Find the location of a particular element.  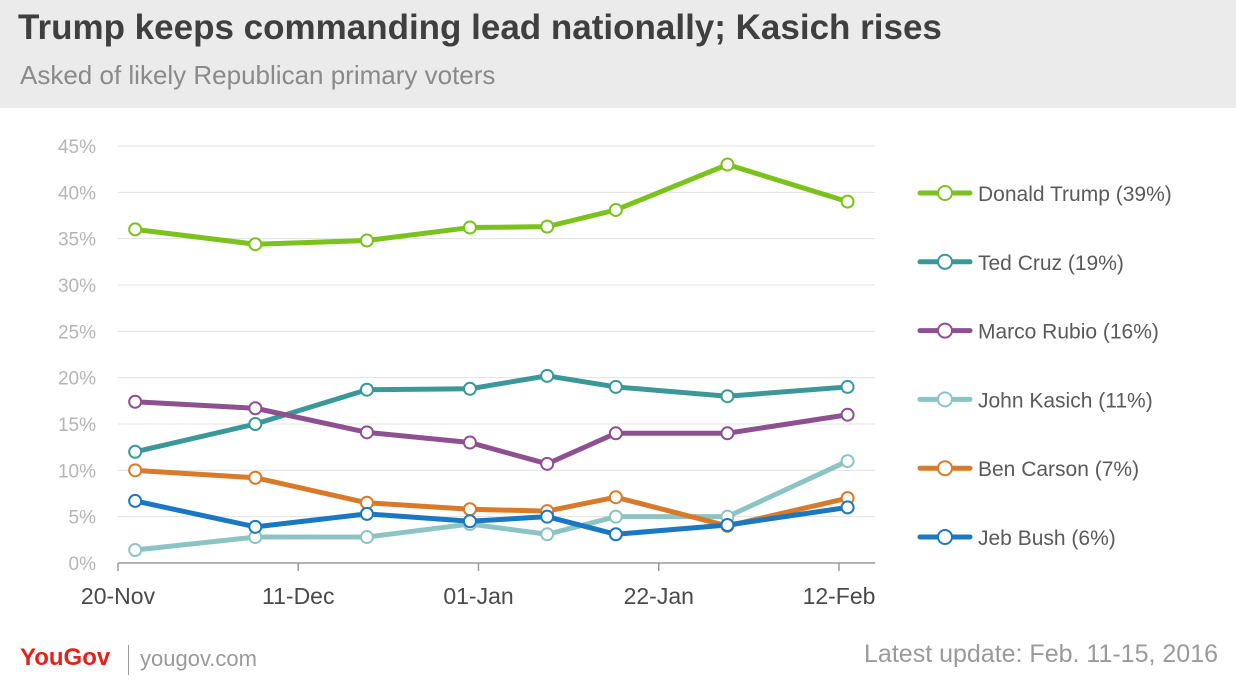

y-tick-label: 20% is located at coordinates (77, 379).